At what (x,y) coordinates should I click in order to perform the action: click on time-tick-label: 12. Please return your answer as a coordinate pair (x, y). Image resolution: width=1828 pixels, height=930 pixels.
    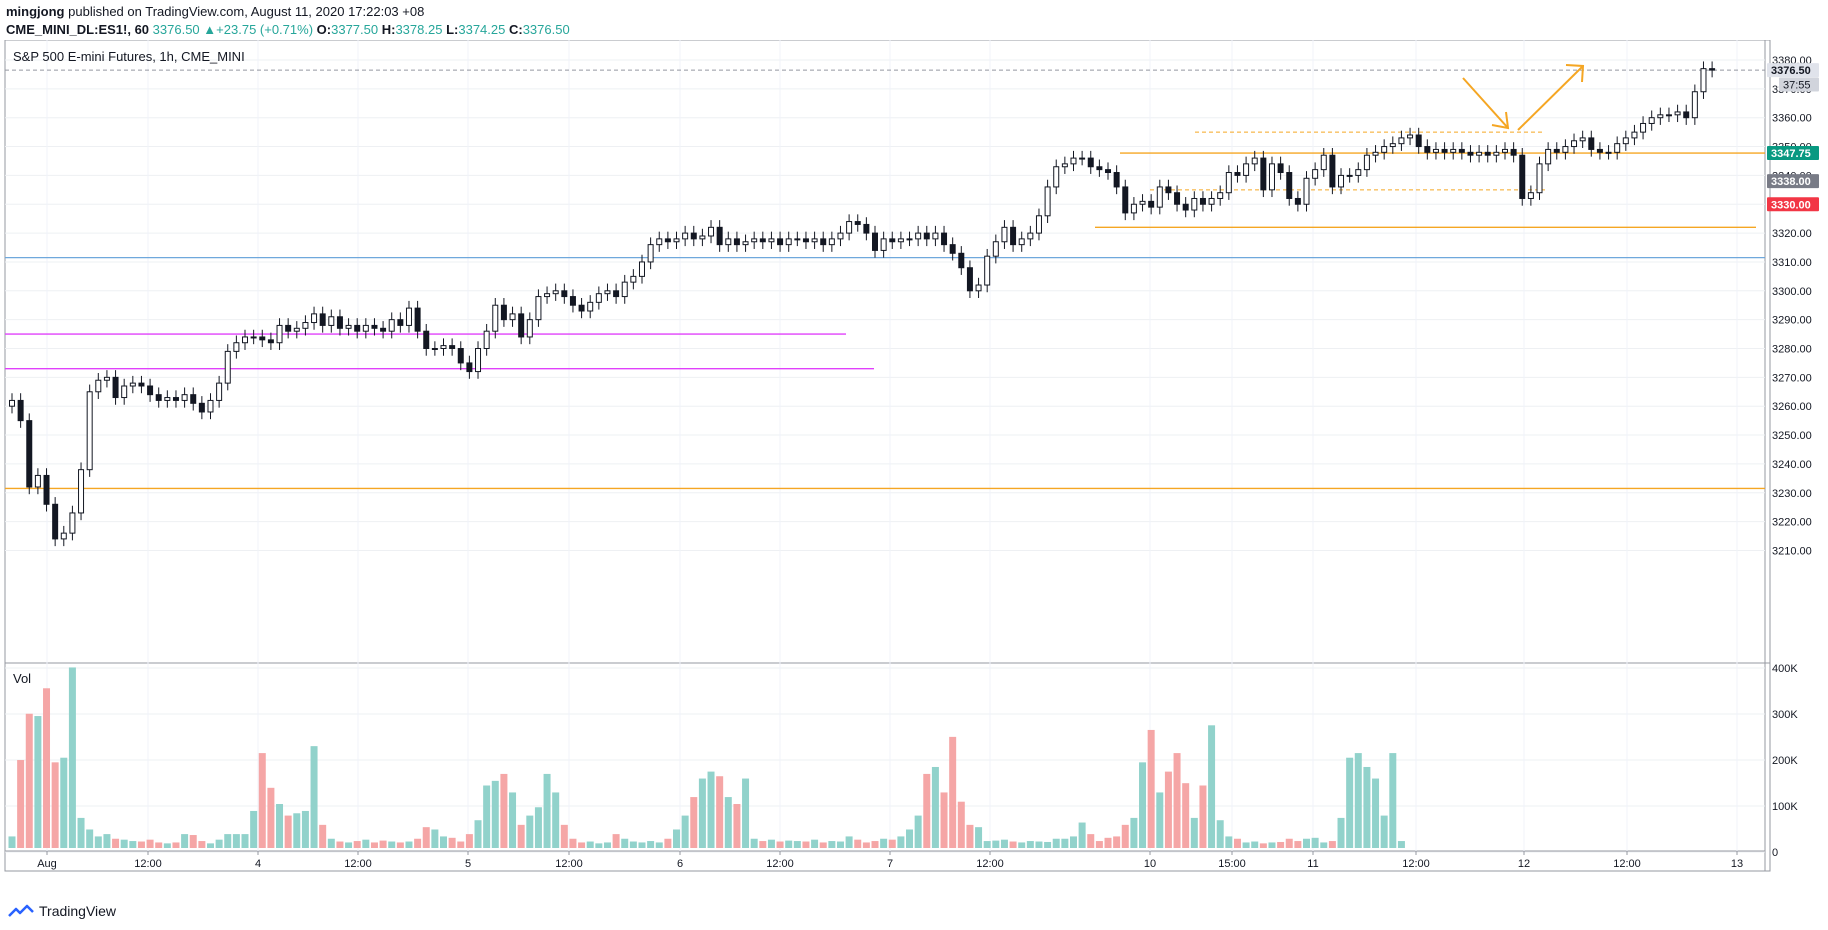
    Looking at the image, I should click on (1524, 864).